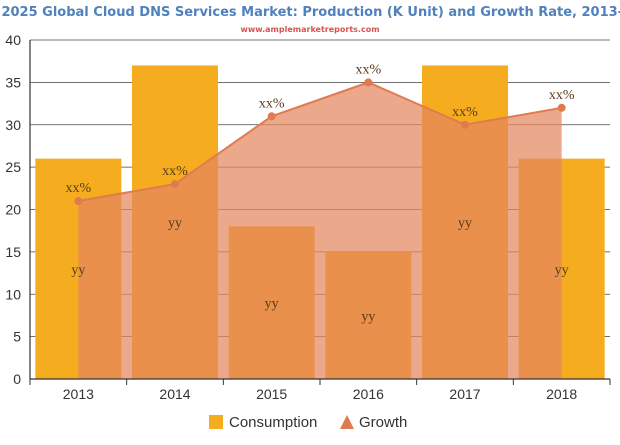  I want to click on y-tick-label: 10, so click(13, 294).